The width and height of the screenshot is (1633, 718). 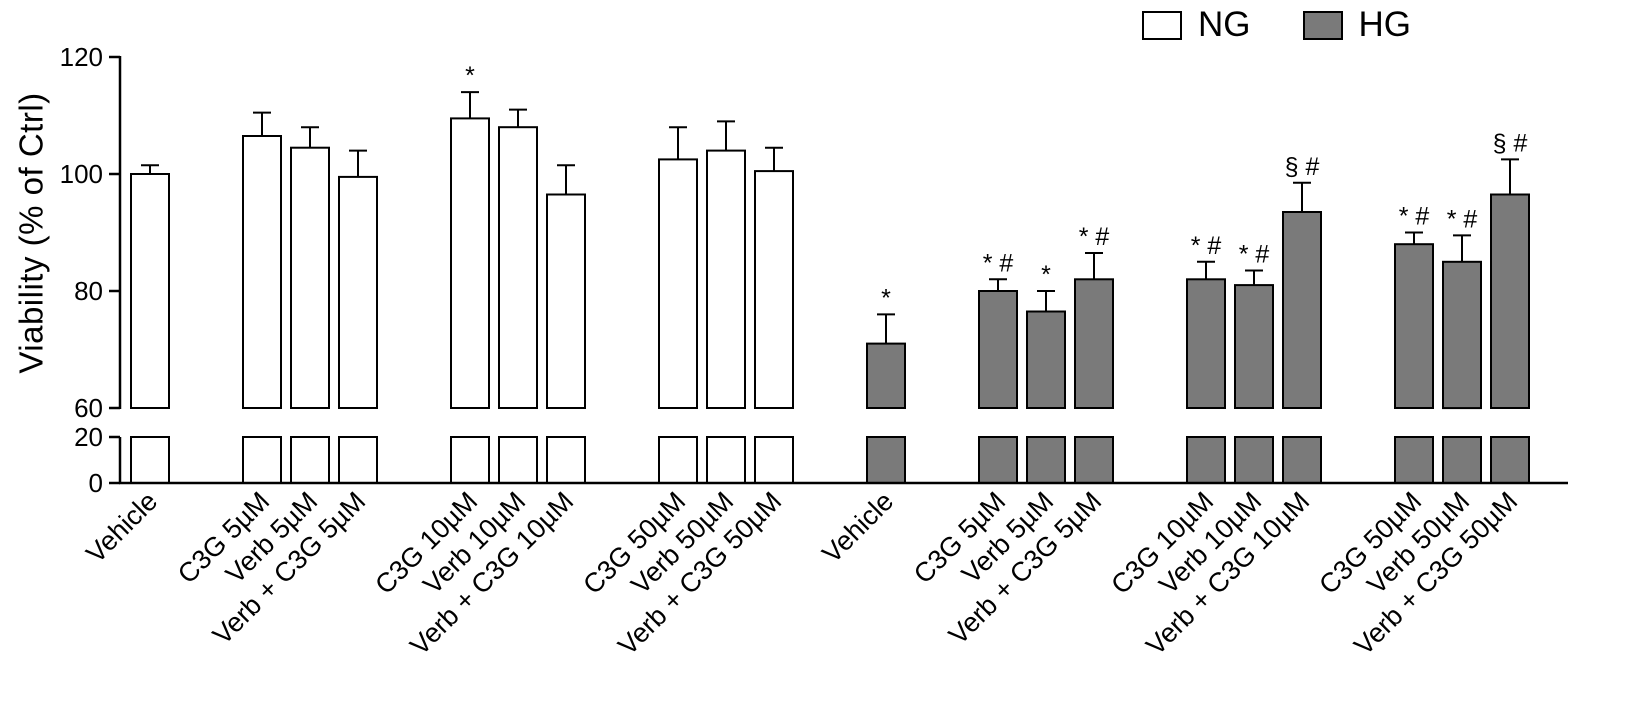 I want to click on bar-ng-1: Vehicle, so click(x=125, y=366).